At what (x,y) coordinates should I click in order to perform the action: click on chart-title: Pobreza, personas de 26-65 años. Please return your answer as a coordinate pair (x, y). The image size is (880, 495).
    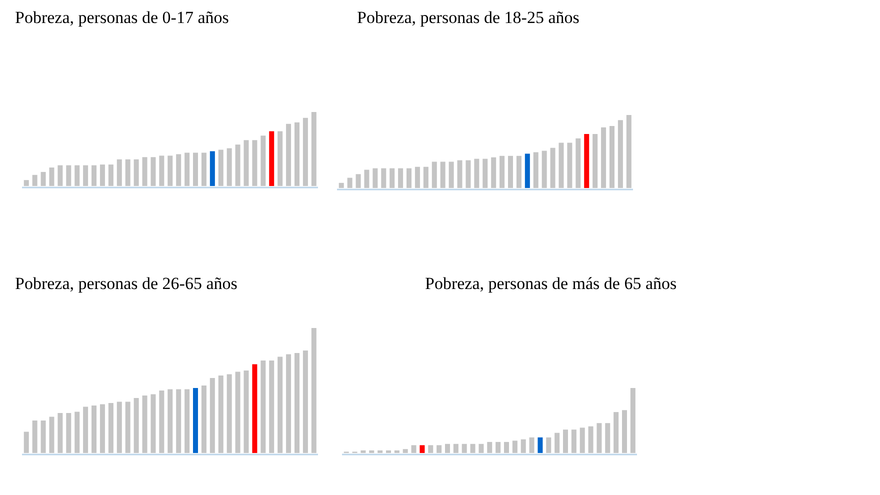
    Looking at the image, I should click on (126, 284).